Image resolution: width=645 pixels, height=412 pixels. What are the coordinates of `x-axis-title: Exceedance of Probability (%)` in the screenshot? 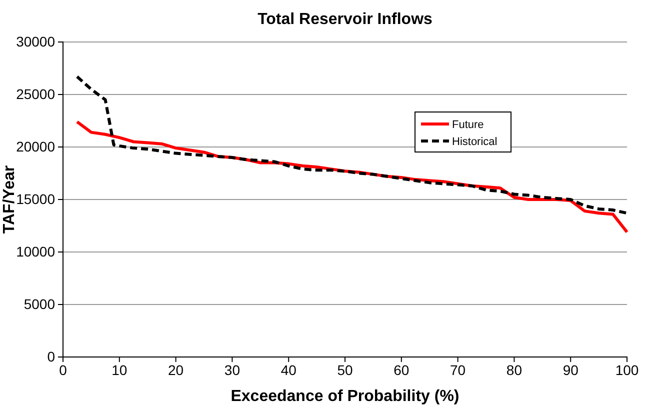 It's located at (345, 396).